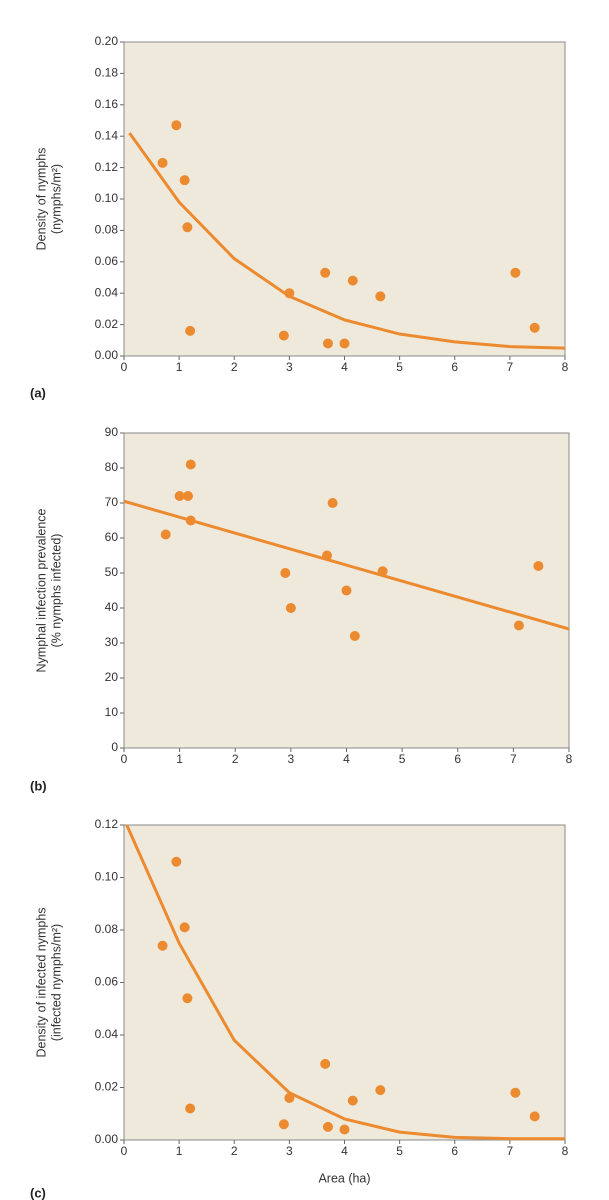  What do you see at coordinates (56, 591) in the screenshot?
I see `y-axis-title: (% nymphs infected)` at bounding box center [56, 591].